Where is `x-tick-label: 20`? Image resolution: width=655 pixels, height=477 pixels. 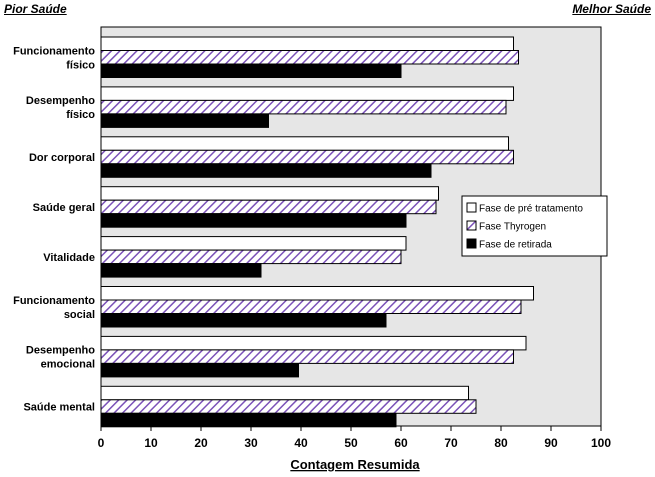
x-tick-label: 20 is located at coordinates (201, 443).